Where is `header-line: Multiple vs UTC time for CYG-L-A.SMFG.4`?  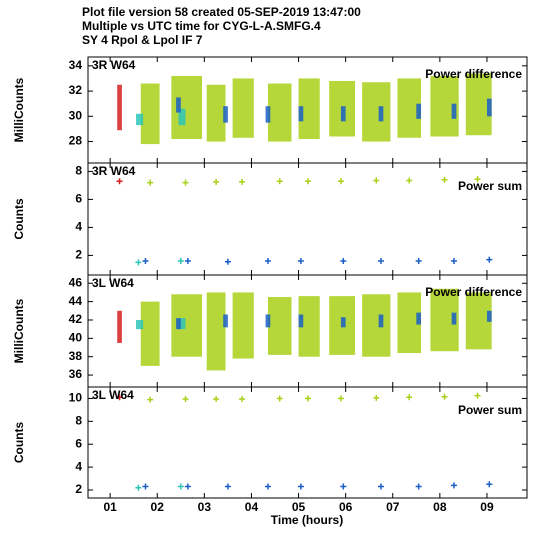 header-line: Multiple vs UTC time for CYG-L-A.SMFG.4 is located at coordinates (201, 26).